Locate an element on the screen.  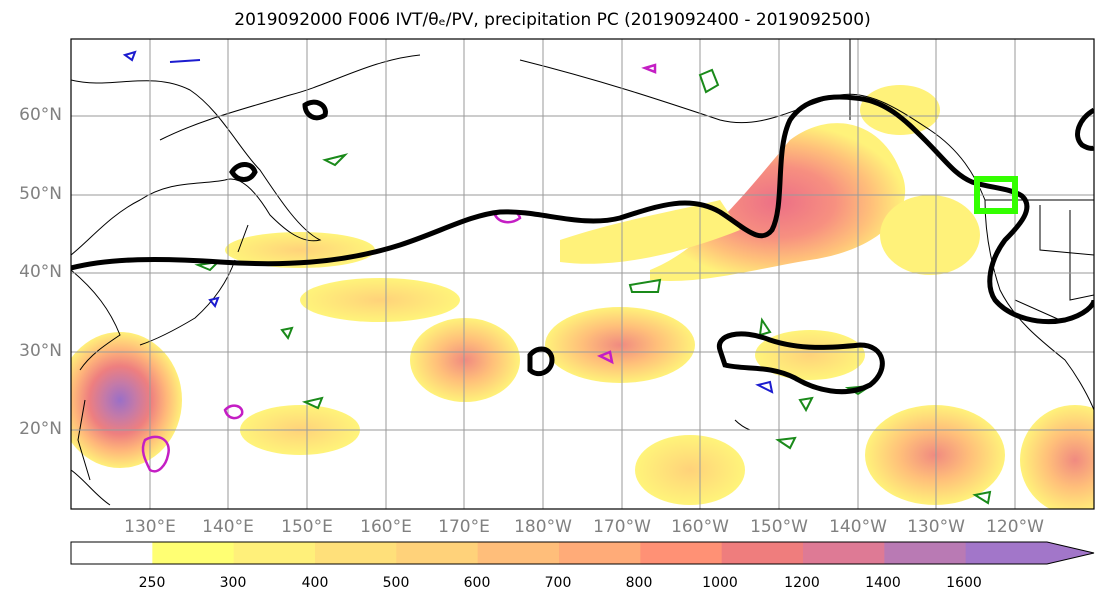
coast-hokkaido is located at coordinates (243, 238).